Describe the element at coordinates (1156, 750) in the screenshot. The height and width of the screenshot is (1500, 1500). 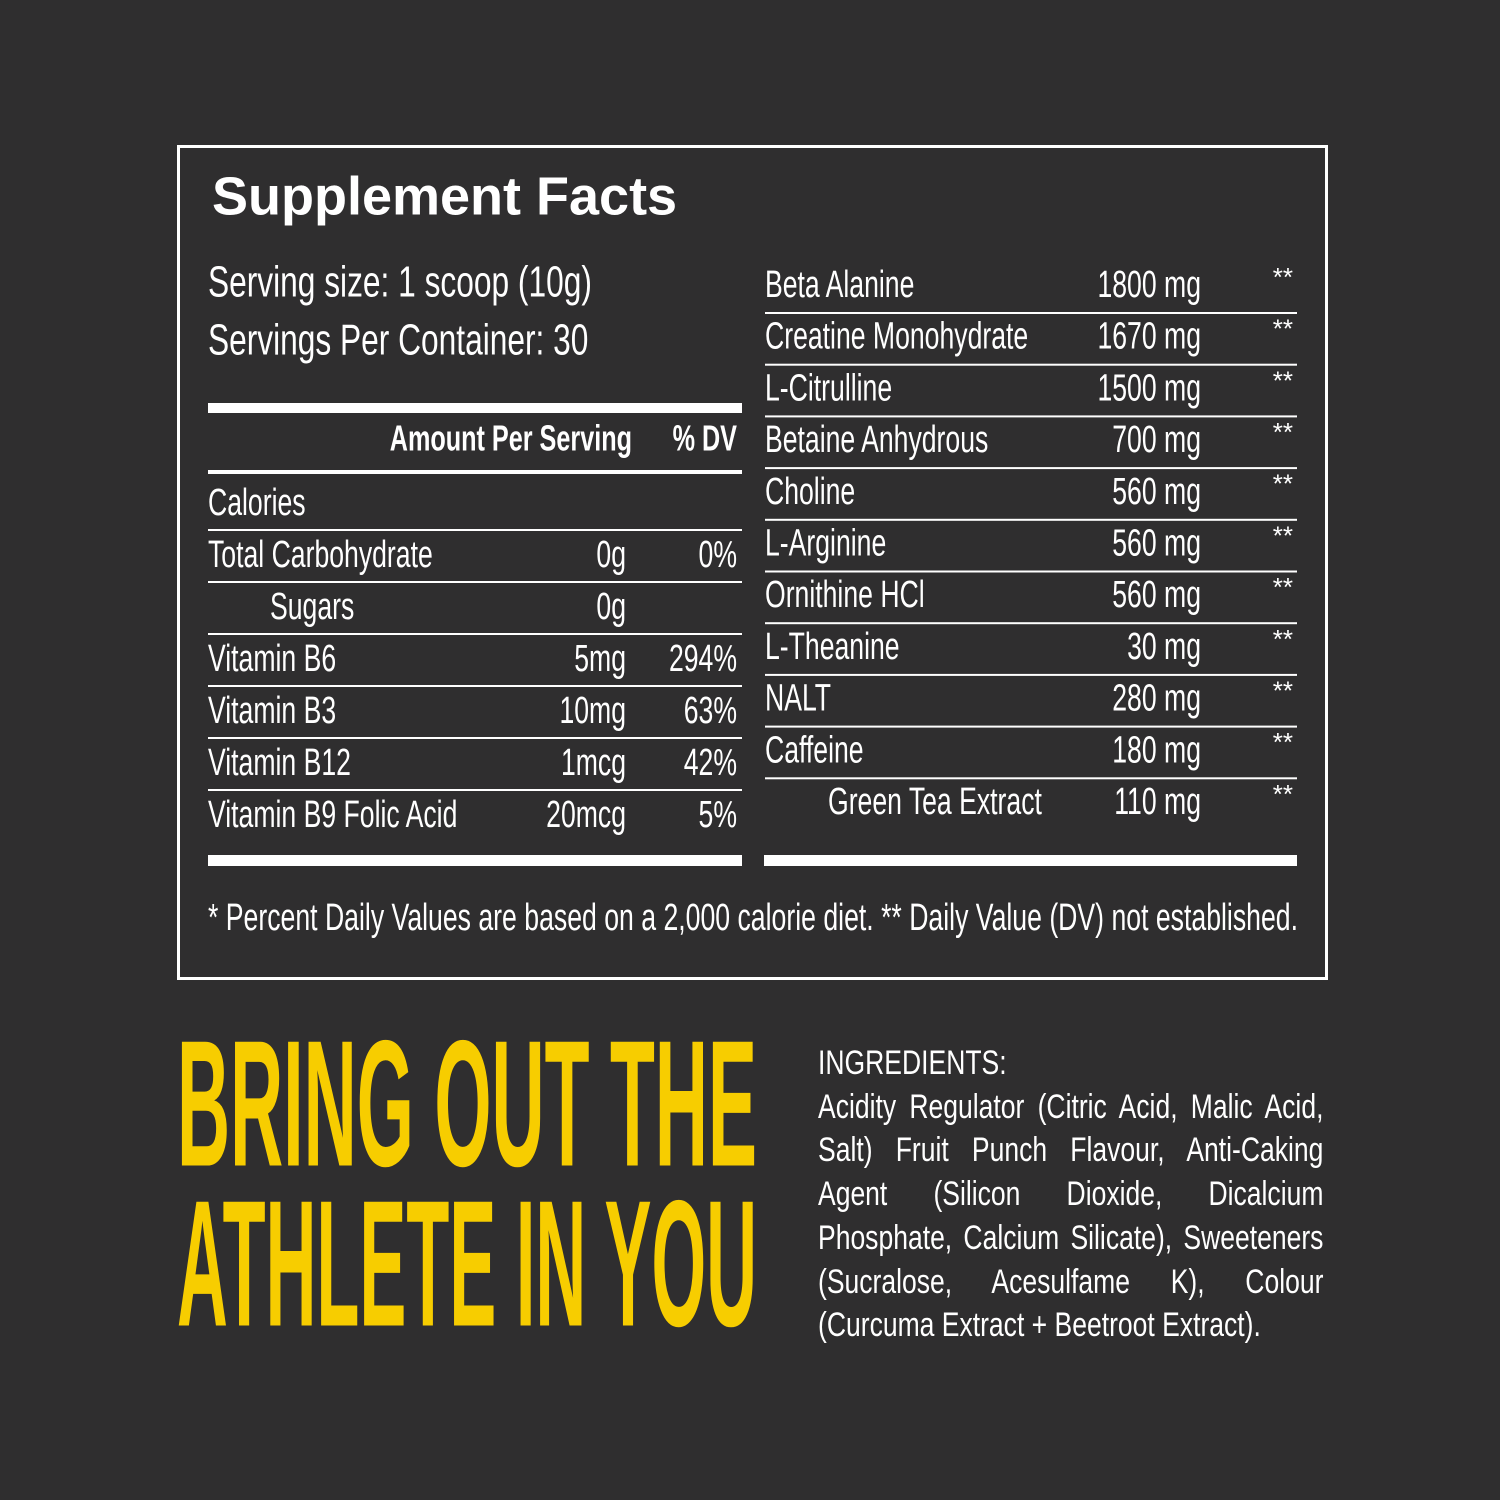
I see `ingredient-amount: 180 mg` at that location.